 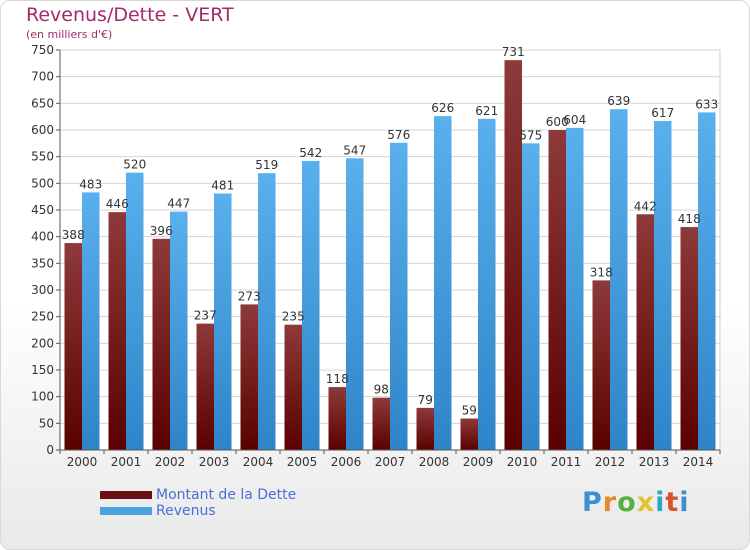 I want to click on data-label-debt: 98, so click(x=381, y=390).